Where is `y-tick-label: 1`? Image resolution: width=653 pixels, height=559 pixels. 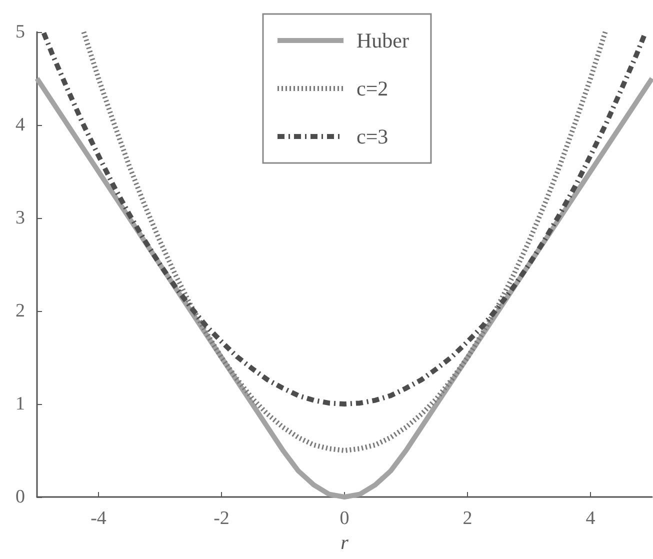
y-tick-label: 1 is located at coordinates (20, 404).